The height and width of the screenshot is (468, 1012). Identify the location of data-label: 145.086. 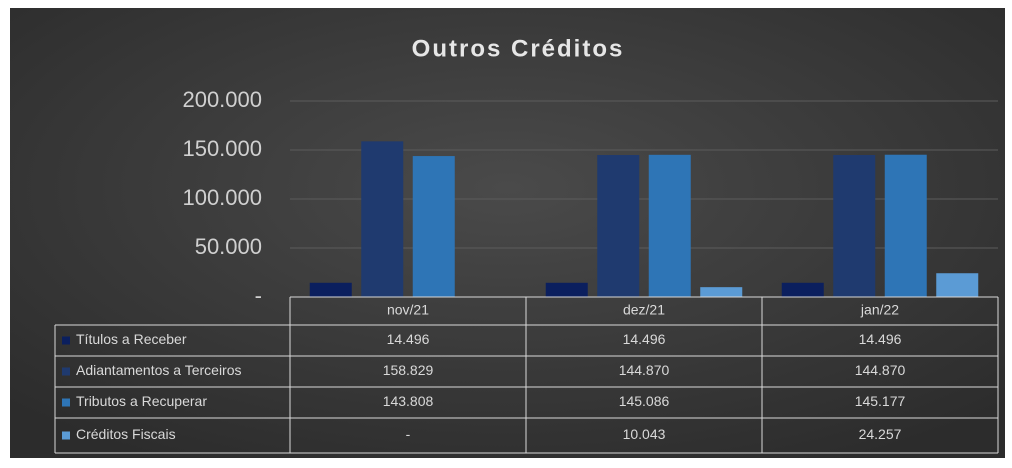
(644, 401).